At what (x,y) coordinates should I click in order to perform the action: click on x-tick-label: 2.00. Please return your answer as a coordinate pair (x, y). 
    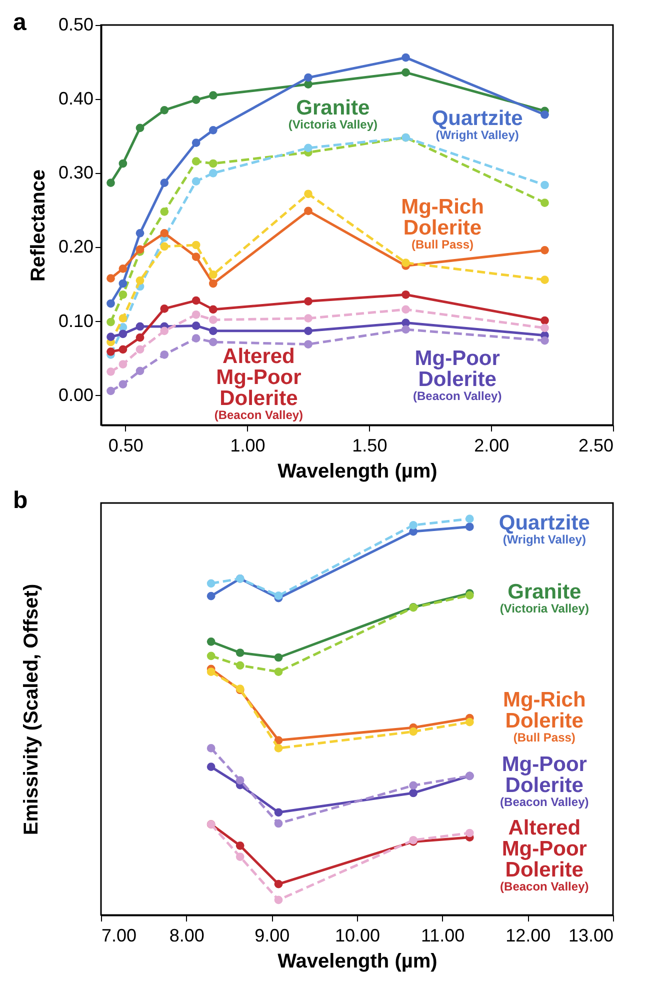
    Looking at the image, I should click on (492, 446).